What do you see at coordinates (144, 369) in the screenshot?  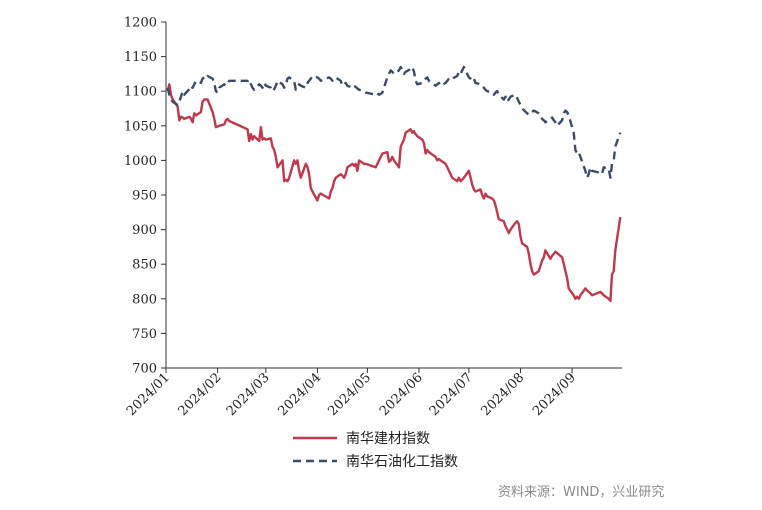 I see `y-tick-label: 700` at bounding box center [144, 369].